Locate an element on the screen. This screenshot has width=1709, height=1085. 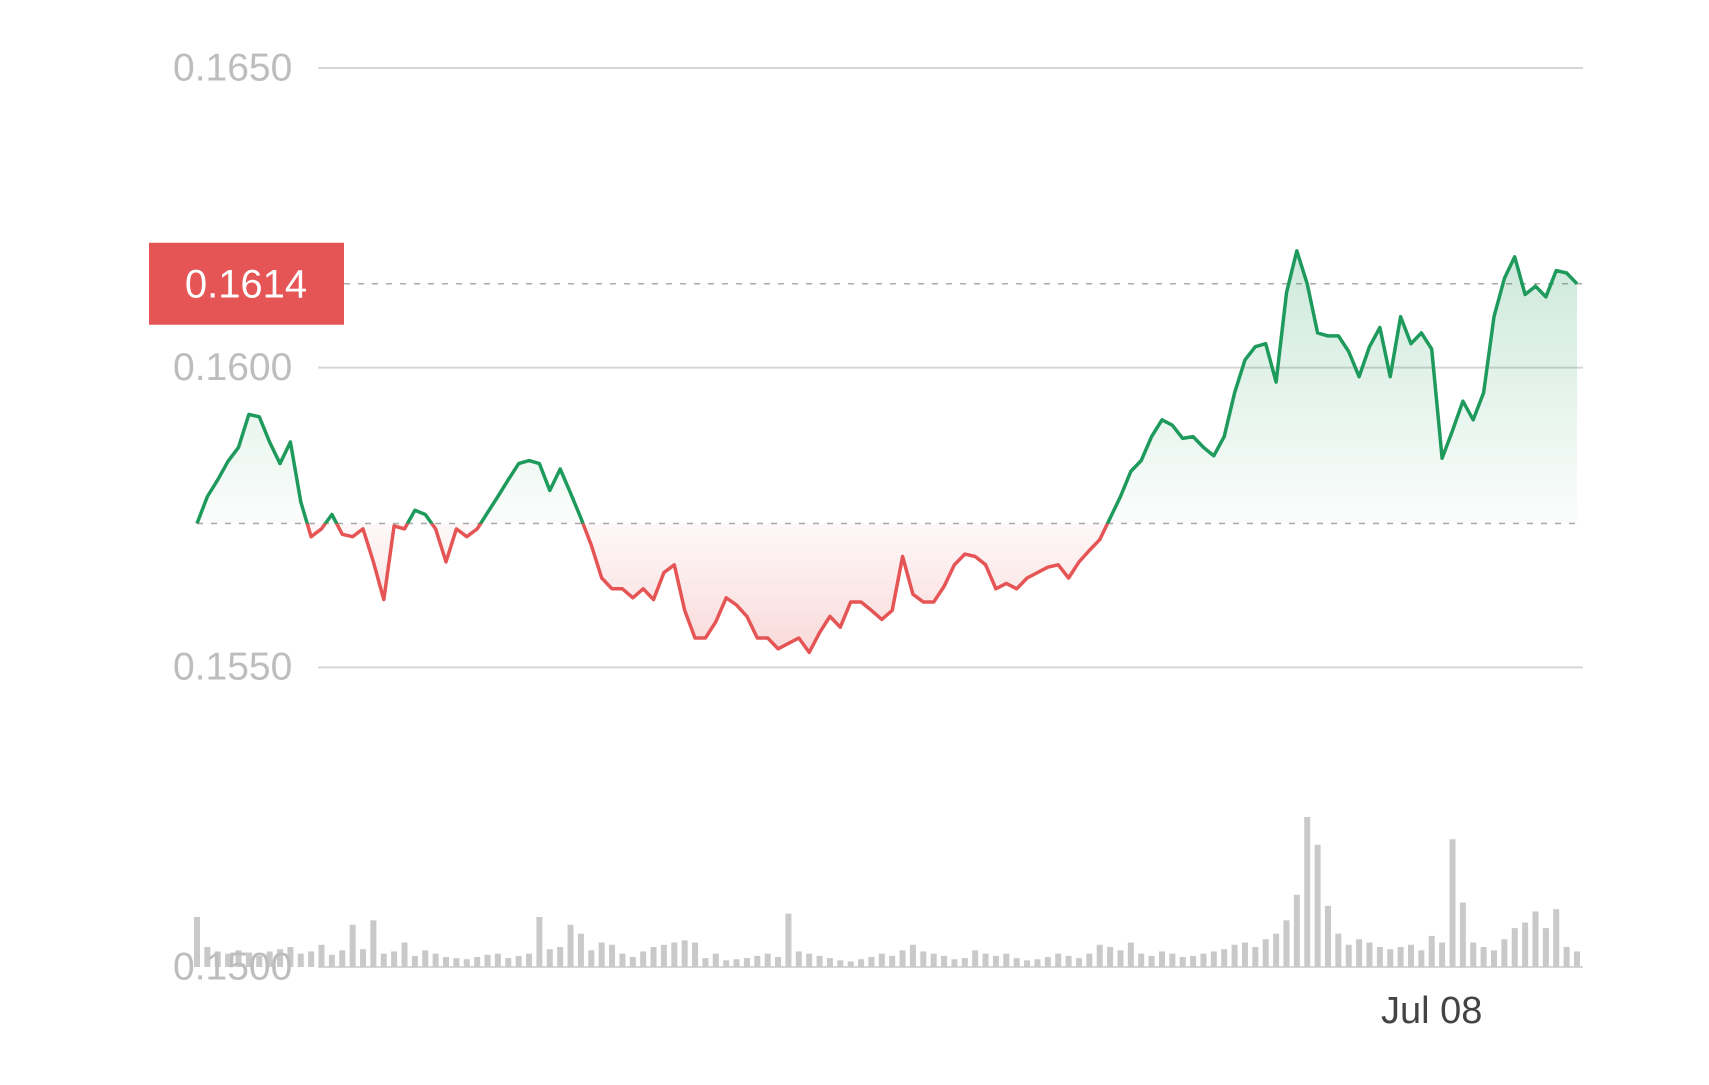
last-price-label: 0.1614 is located at coordinates (246, 284).